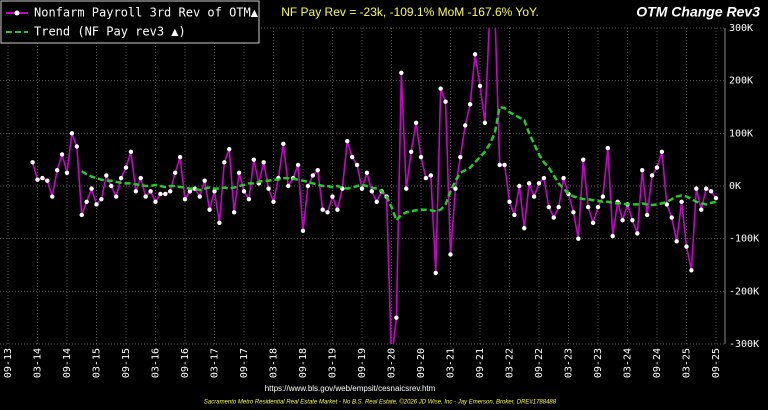  I want to click on y-tick-label: -100K, so click(744, 239).